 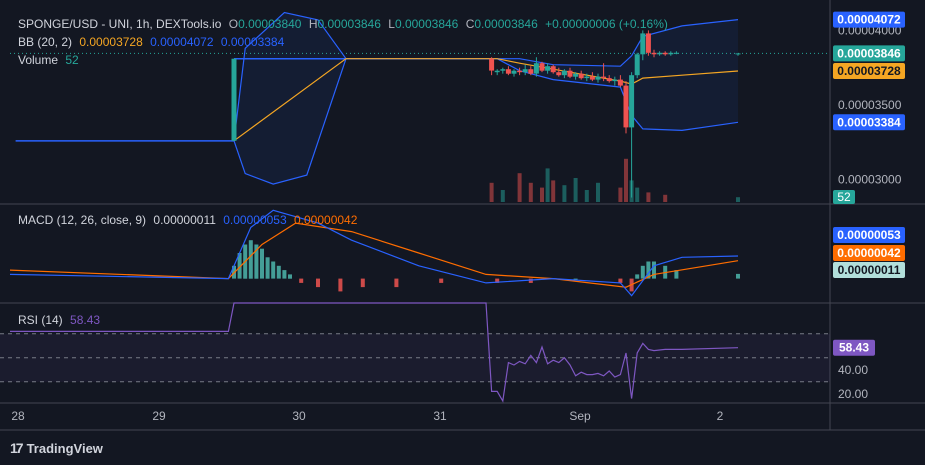 I want to click on price-badge: 0.00003728, so click(x=869, y=71).